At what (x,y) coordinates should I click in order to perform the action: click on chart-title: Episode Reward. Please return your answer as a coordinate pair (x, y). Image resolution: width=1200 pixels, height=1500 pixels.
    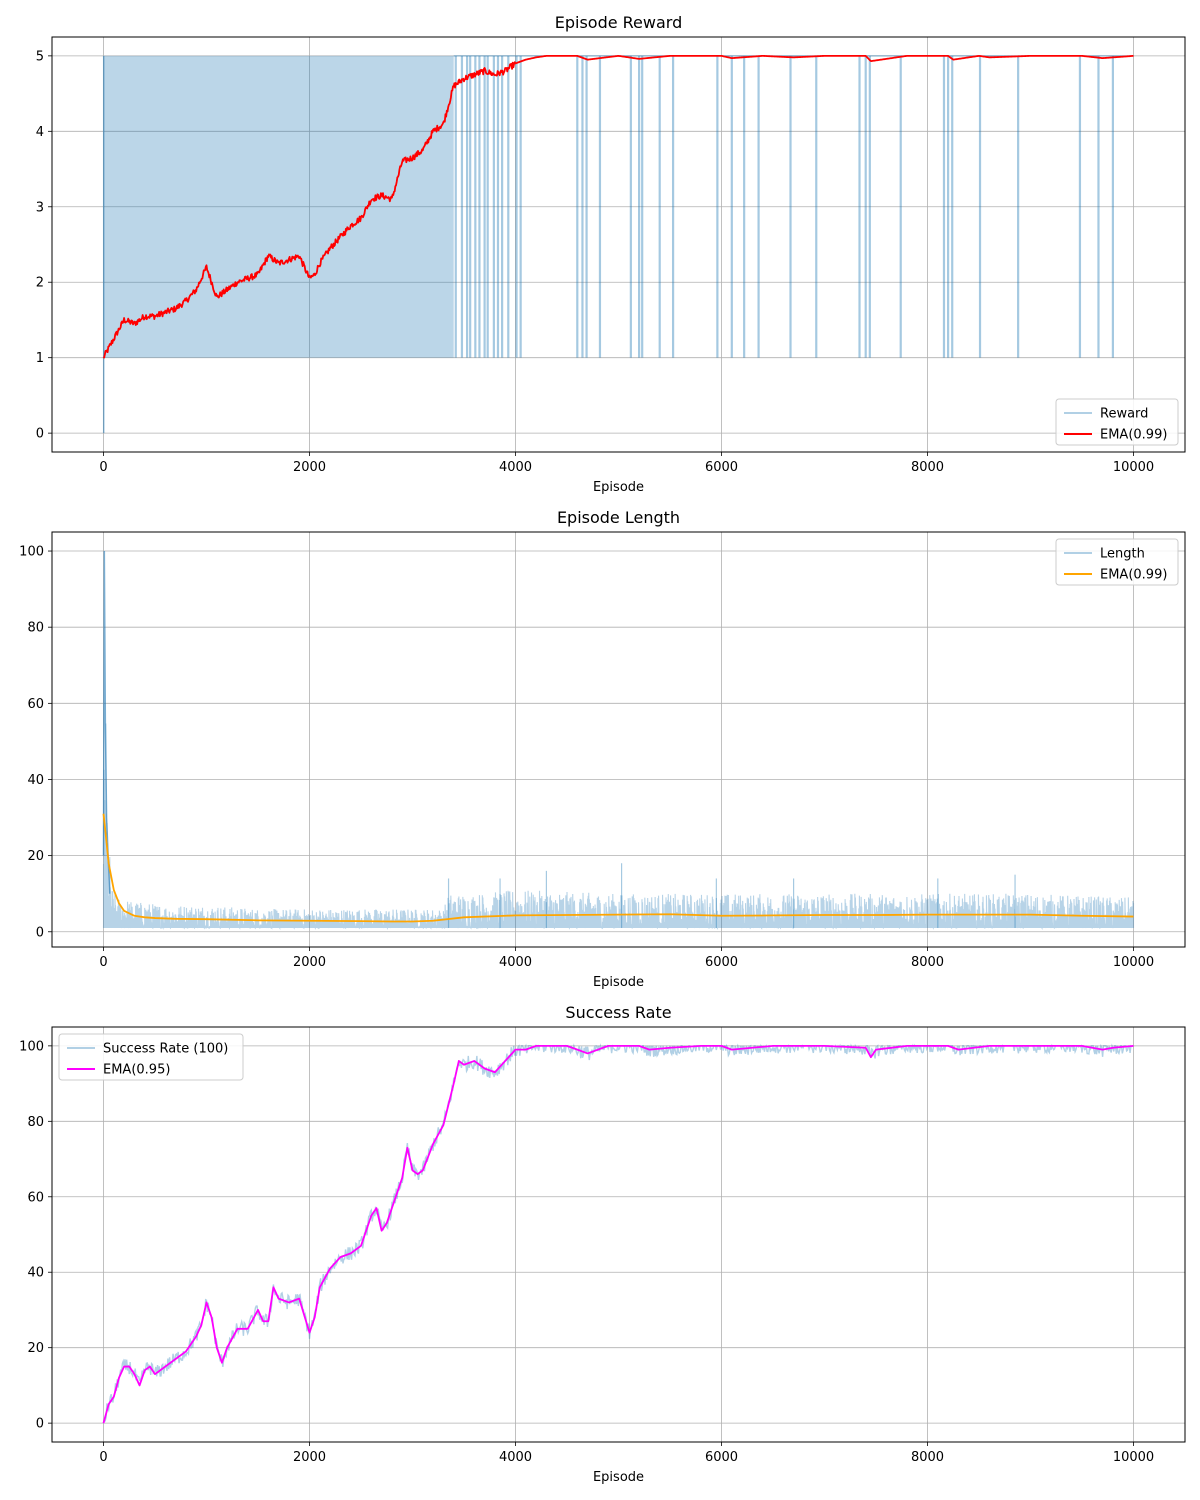
    Looking at the image, I should click on (619, 22).